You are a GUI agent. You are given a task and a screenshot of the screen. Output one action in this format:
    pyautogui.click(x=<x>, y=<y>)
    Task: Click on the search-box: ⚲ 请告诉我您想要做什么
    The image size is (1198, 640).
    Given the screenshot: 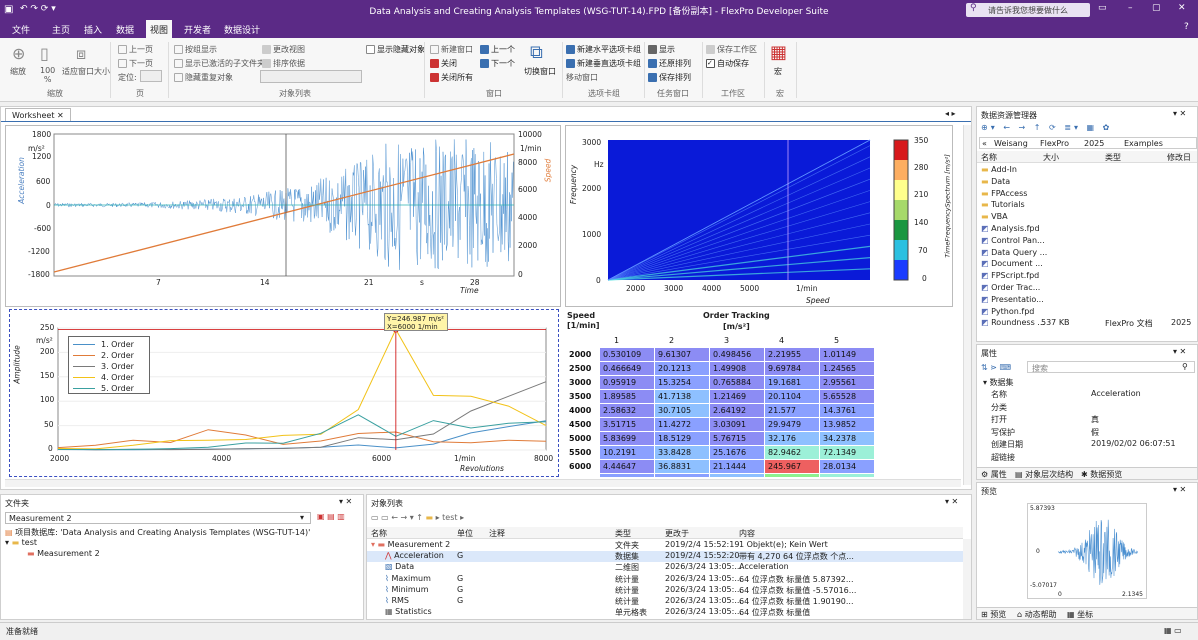 What is the action you would take?
    pyautogui.click(x=1028, y=10)
    